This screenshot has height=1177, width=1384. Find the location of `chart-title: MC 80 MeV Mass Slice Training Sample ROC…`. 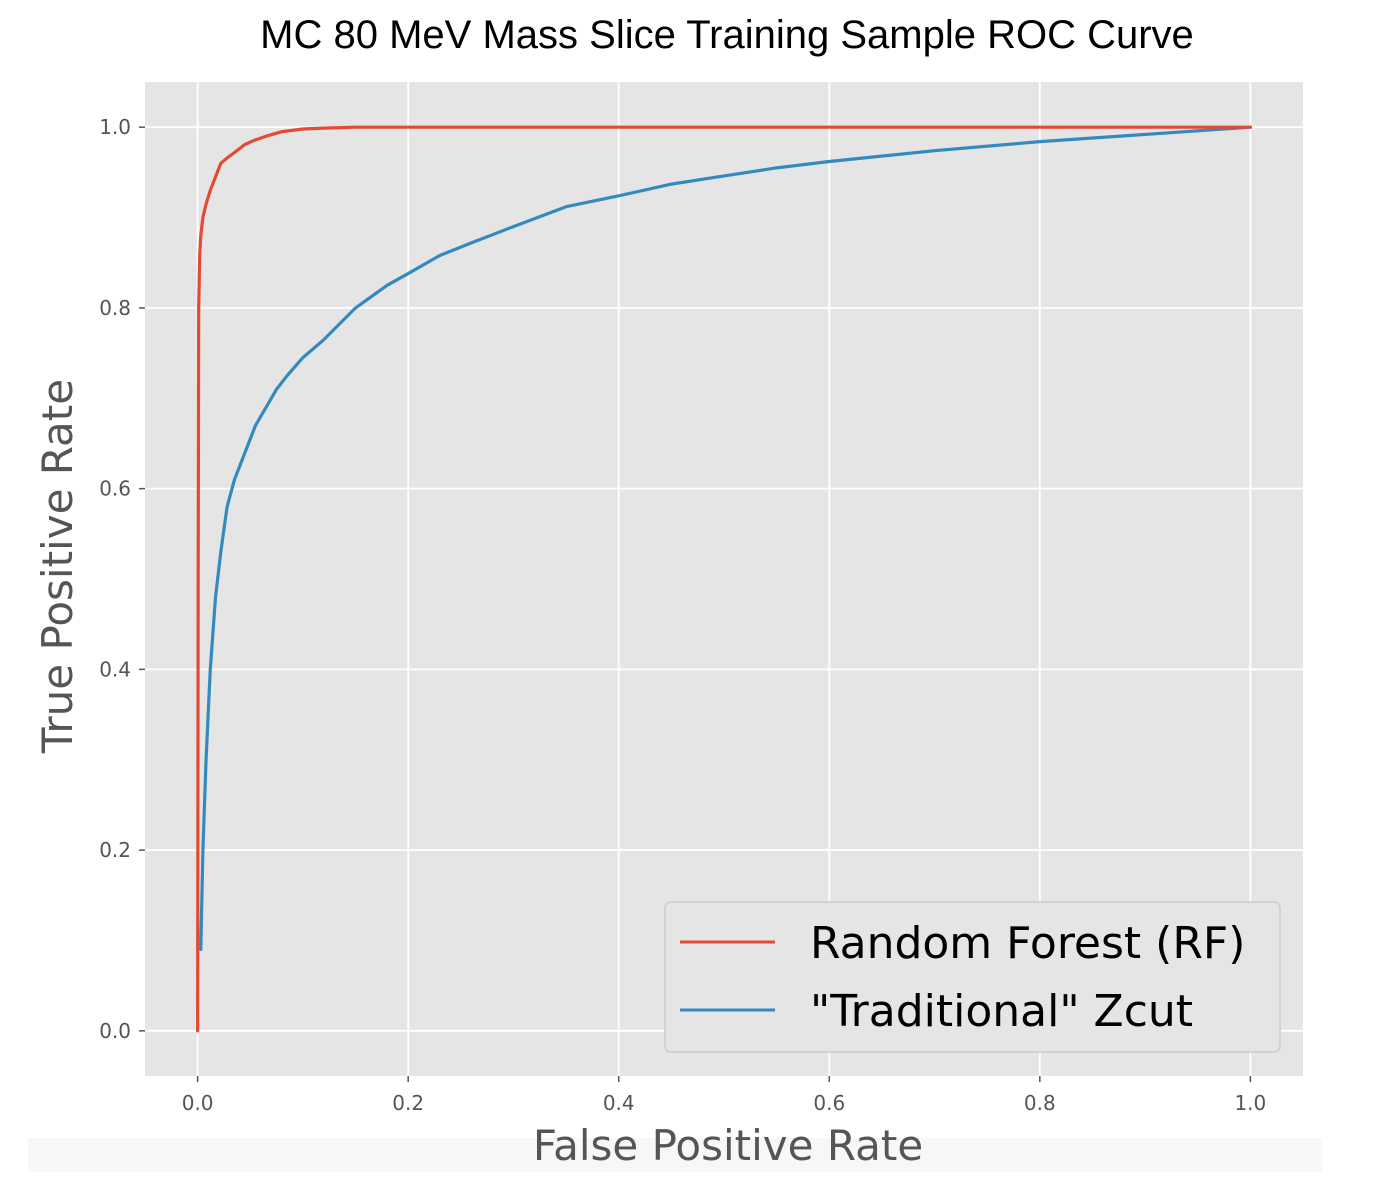

chart-title: MC 80 MeV Mass Slice Training Sample ROC… is located at coordinates (727, 35).